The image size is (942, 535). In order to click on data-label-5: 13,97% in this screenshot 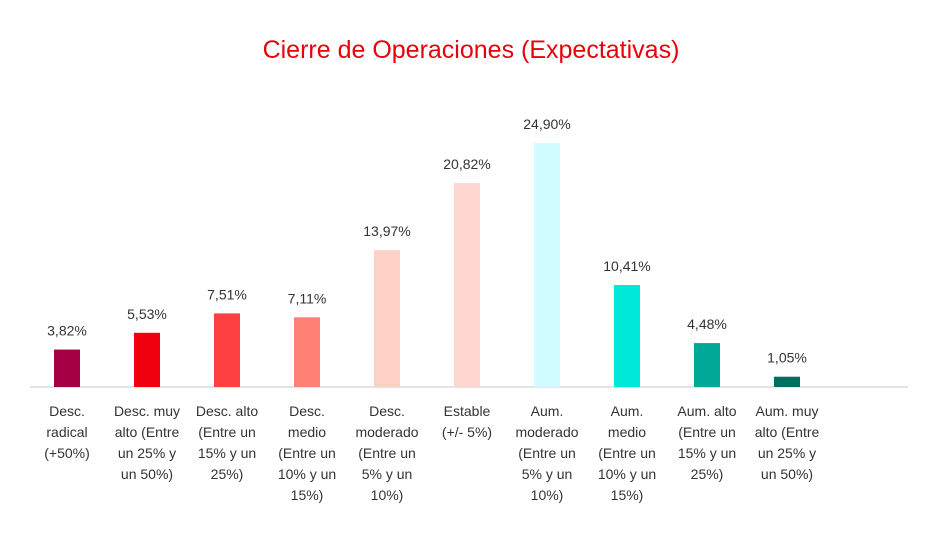, I will do `click(386, 231)`.